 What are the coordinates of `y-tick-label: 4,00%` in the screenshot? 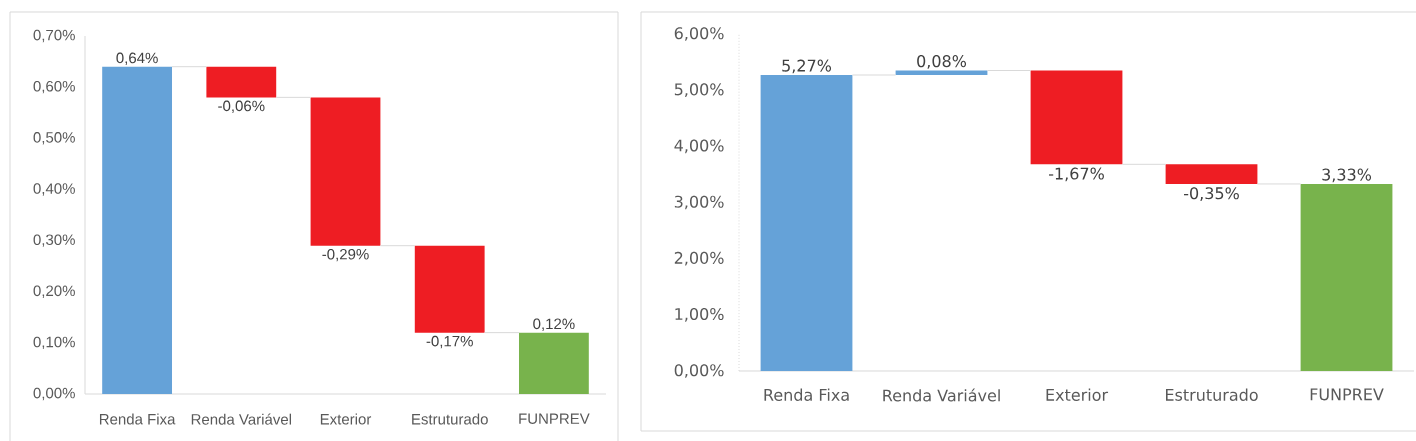 It's located at (699, 146).